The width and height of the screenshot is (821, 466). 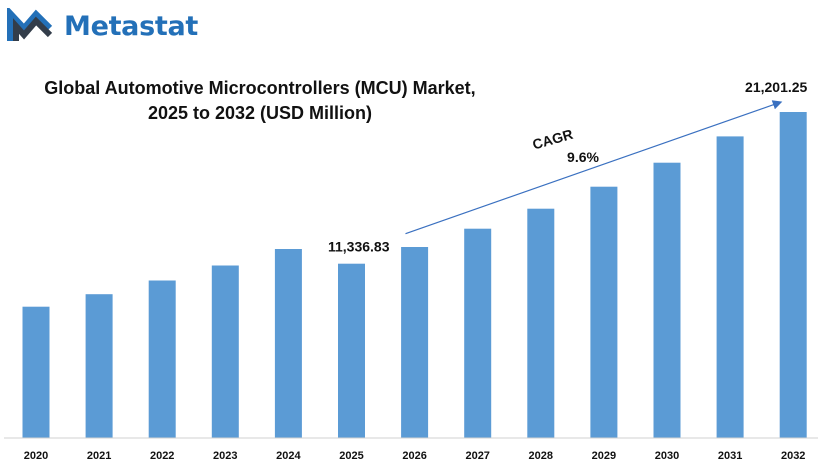 I want to click on bar-2028, so click(x=541, y=323).